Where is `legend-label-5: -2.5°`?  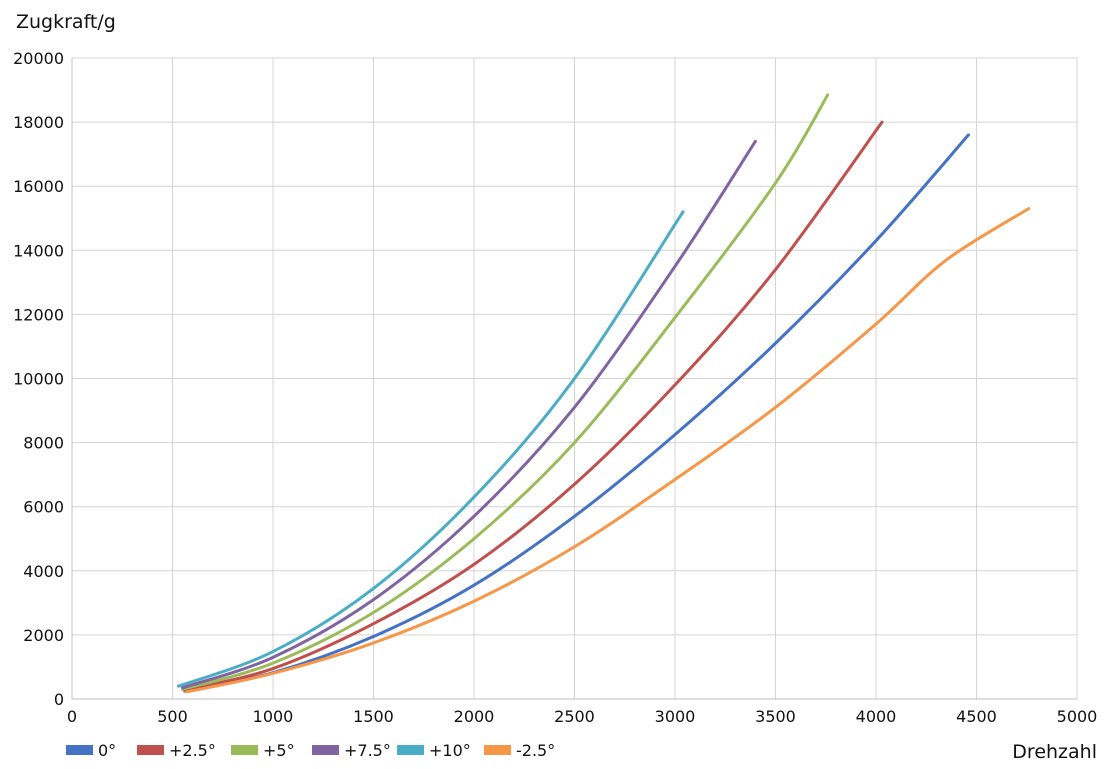
legend-label-5: -2.5° is located at coordinates (535, 750).